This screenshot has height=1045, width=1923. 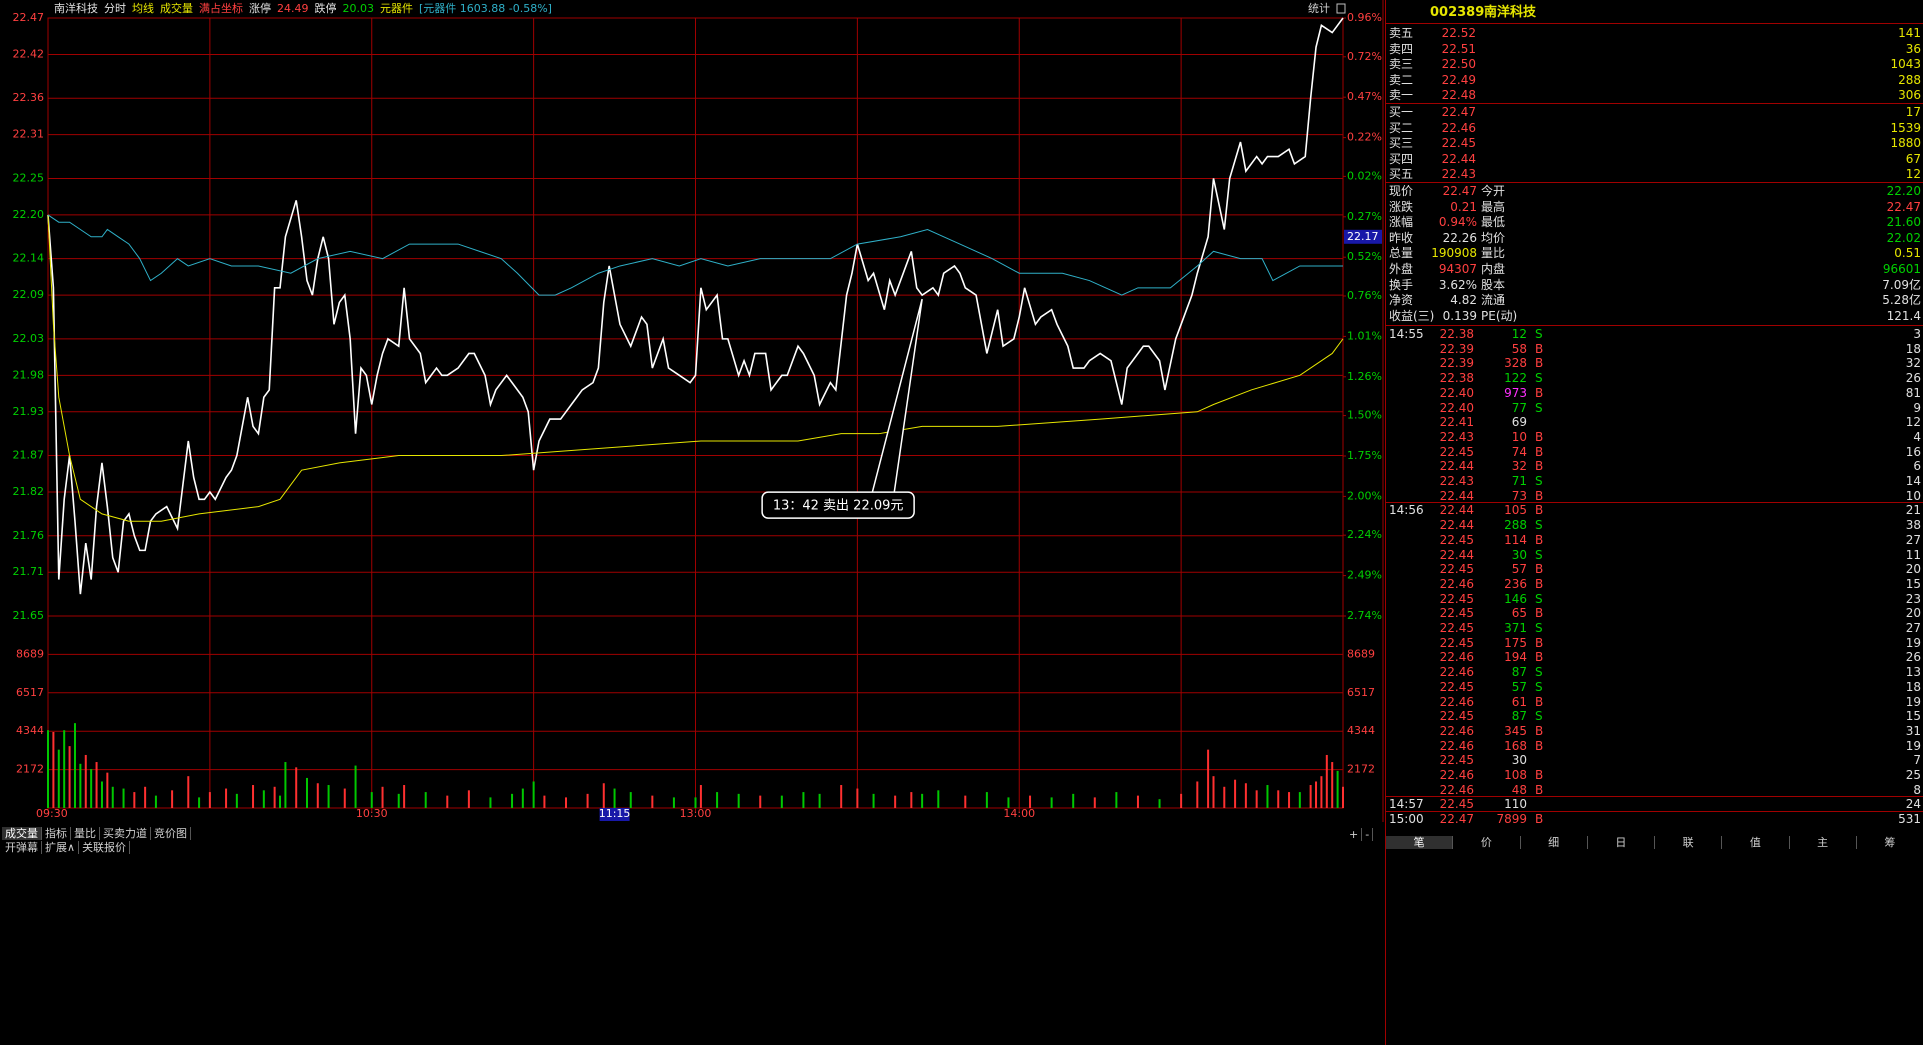 What do you see at coordinates (1487, 842) in the screenshot?
I see `quote-tab: 价` at bounding box center [1487, 842].